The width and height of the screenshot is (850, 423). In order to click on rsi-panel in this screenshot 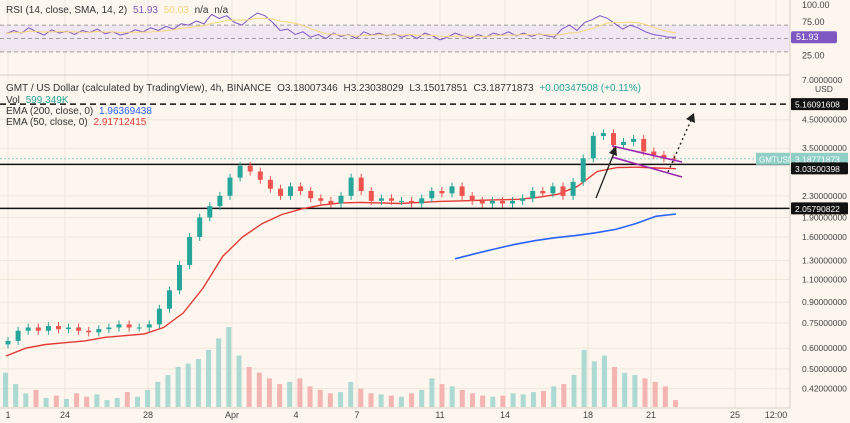, I will do `click(395, 32)`.